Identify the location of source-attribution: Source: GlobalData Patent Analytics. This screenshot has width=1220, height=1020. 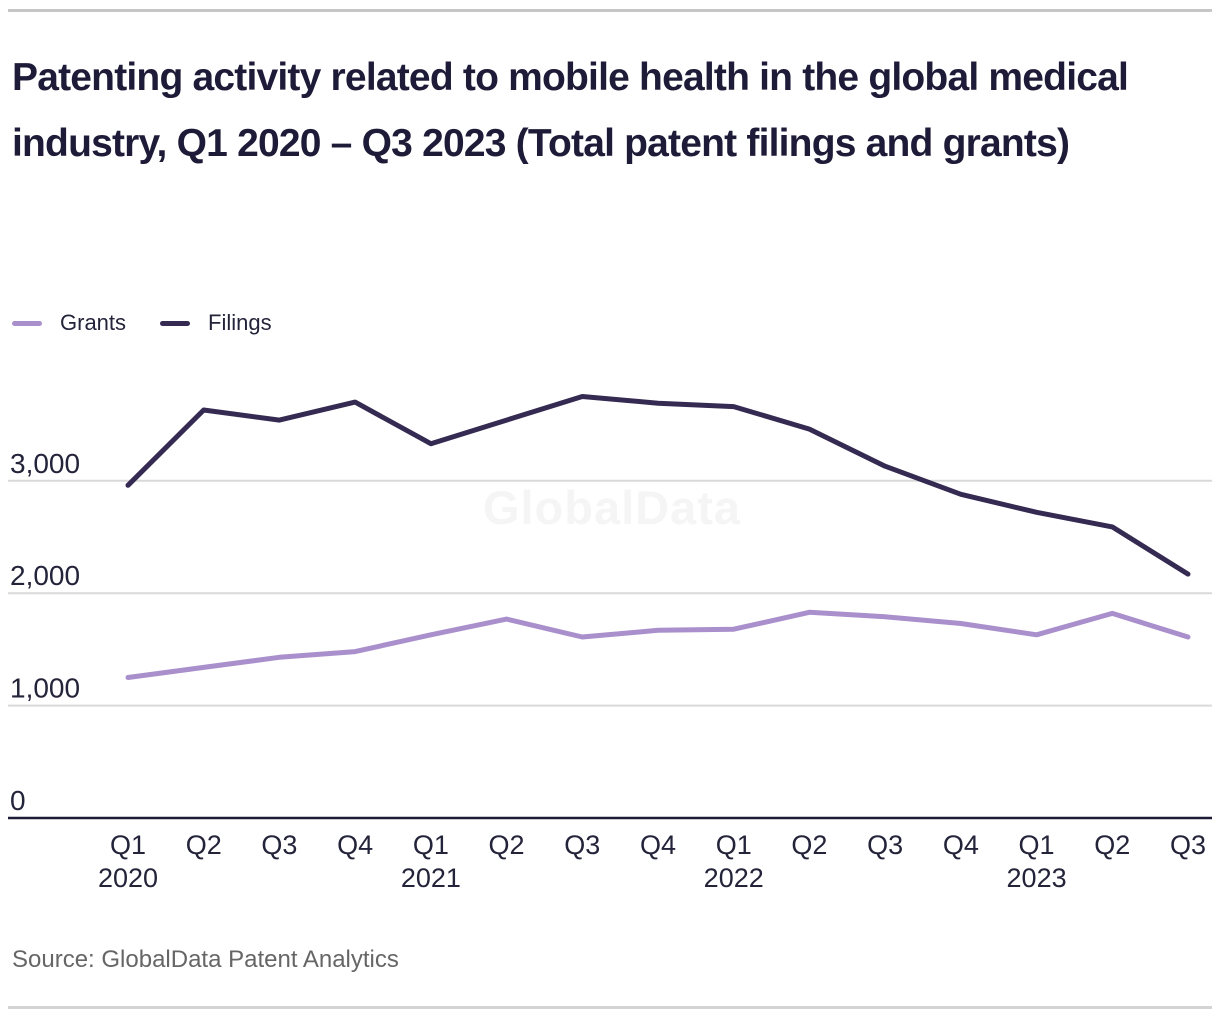
(205, 959).